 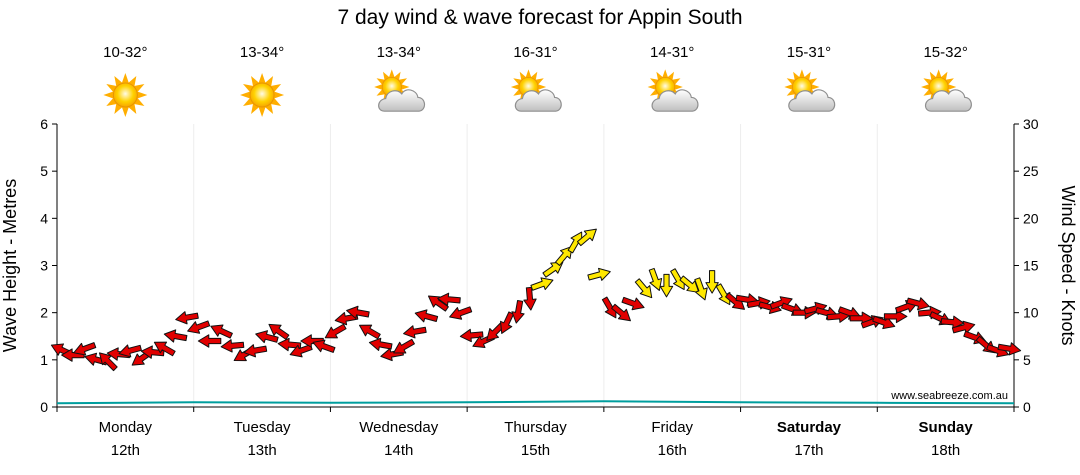 I want to click on wave-height-line, so click(x=535, y=402).